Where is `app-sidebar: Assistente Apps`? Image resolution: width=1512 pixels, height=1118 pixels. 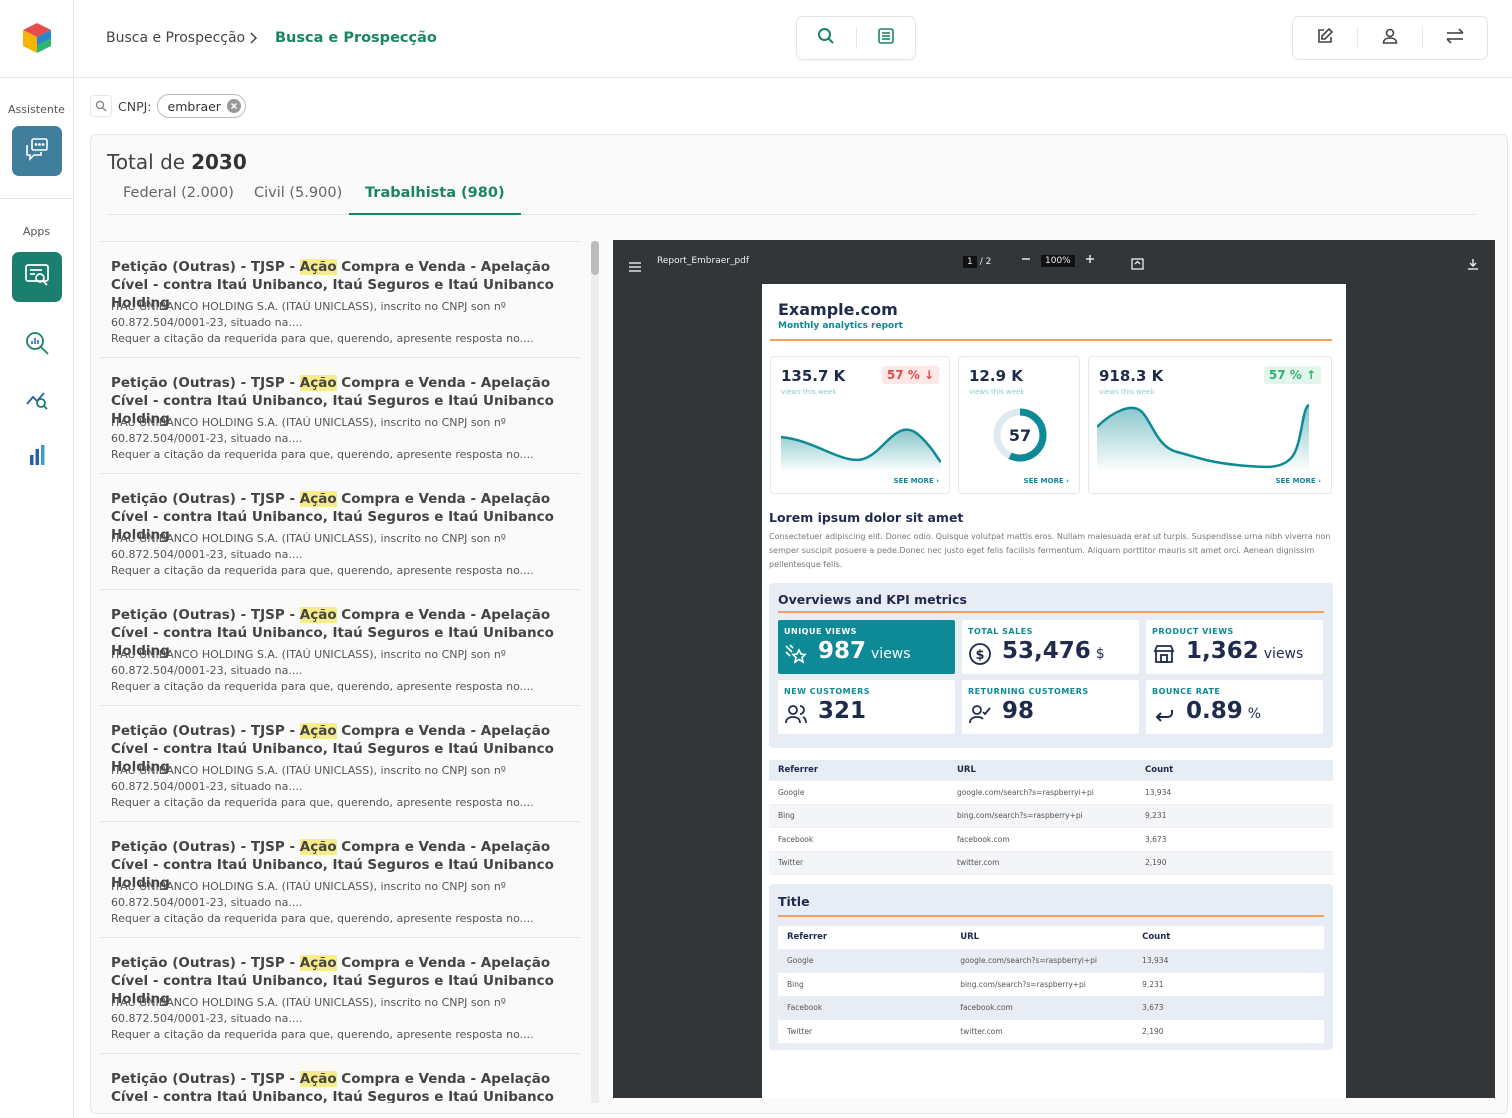 app-sidebar: Assistente Apps is located at coordinates (37, 559).